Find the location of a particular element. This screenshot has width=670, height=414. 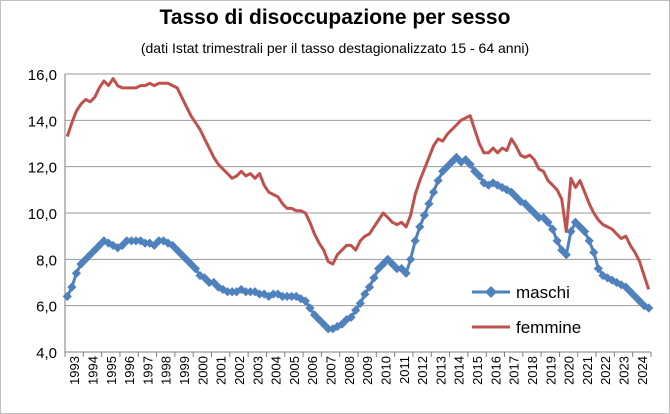

y-tick-label: 10,0 is located at coordinates (42, 214).